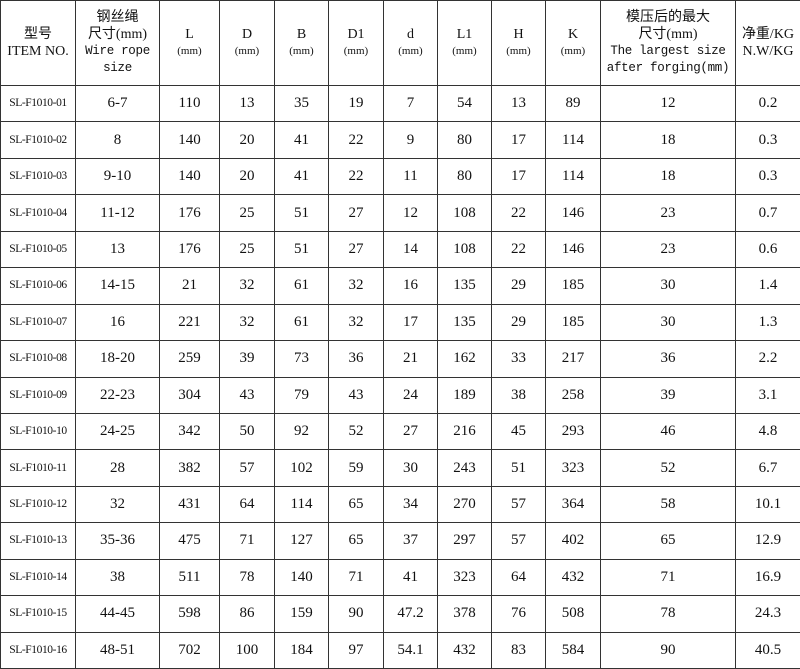  I want to click on cell-h: 45, so click(518, 431).